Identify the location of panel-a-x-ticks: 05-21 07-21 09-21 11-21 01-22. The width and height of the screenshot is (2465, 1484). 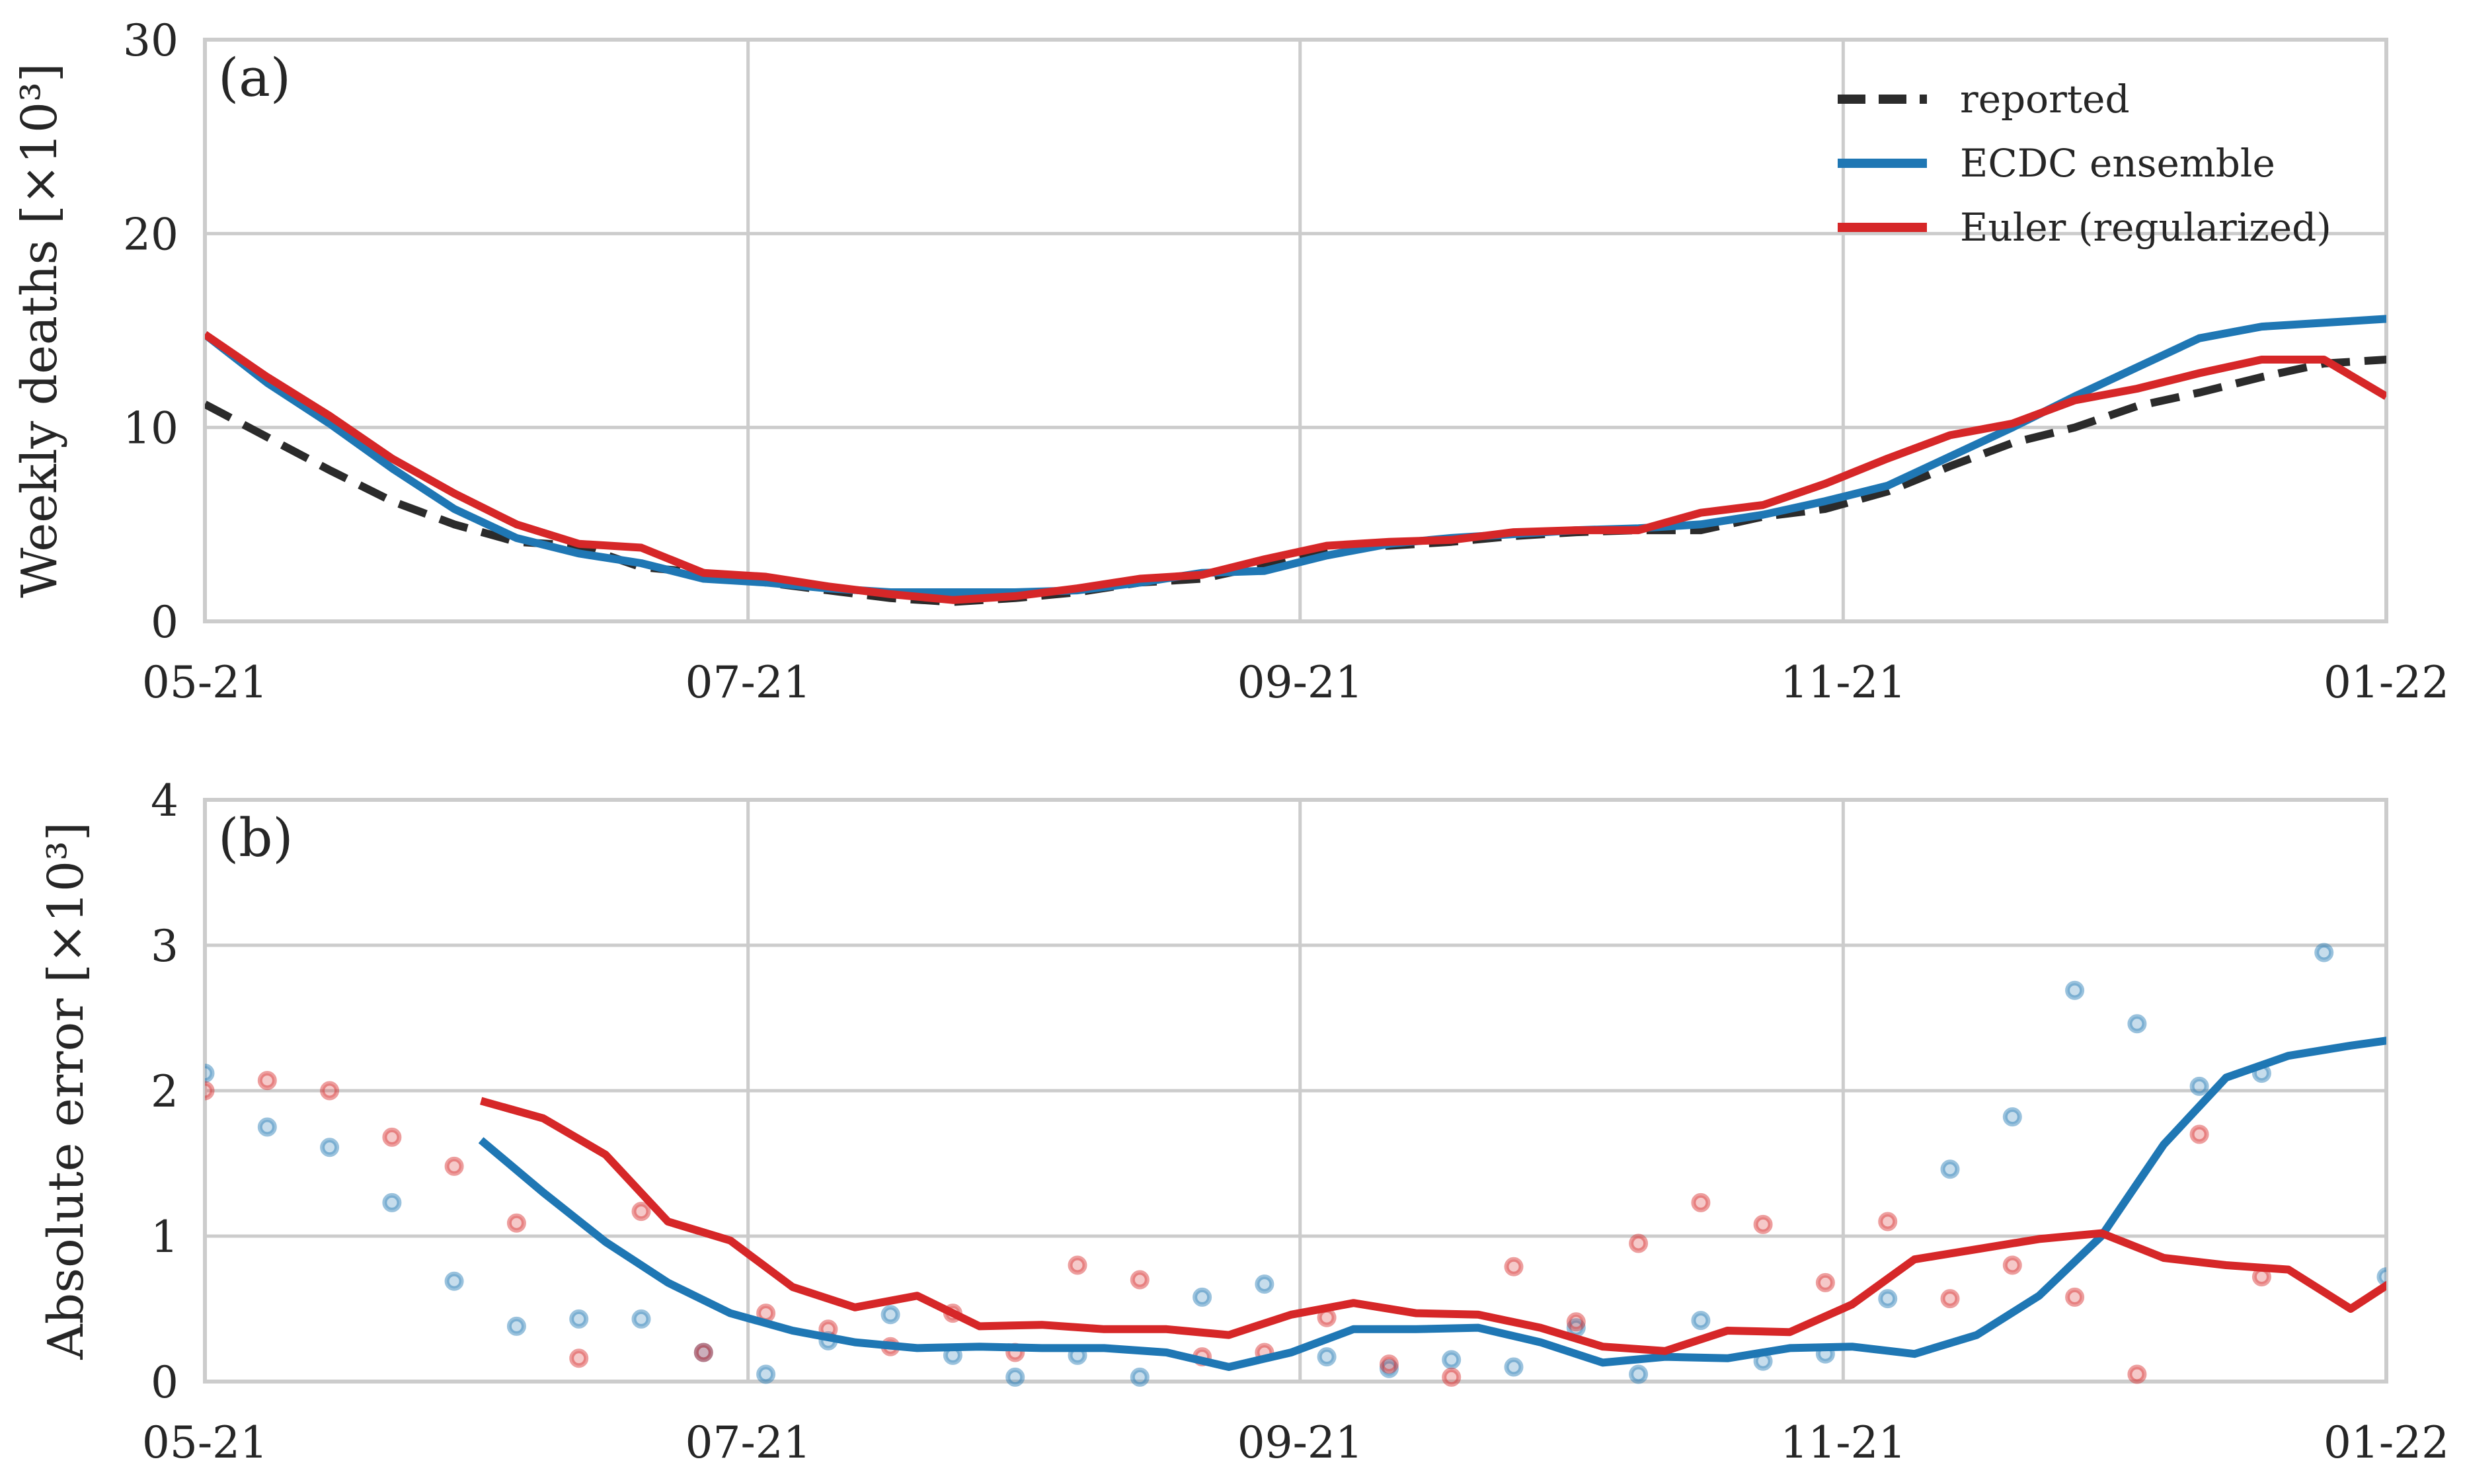
(1295, 682).